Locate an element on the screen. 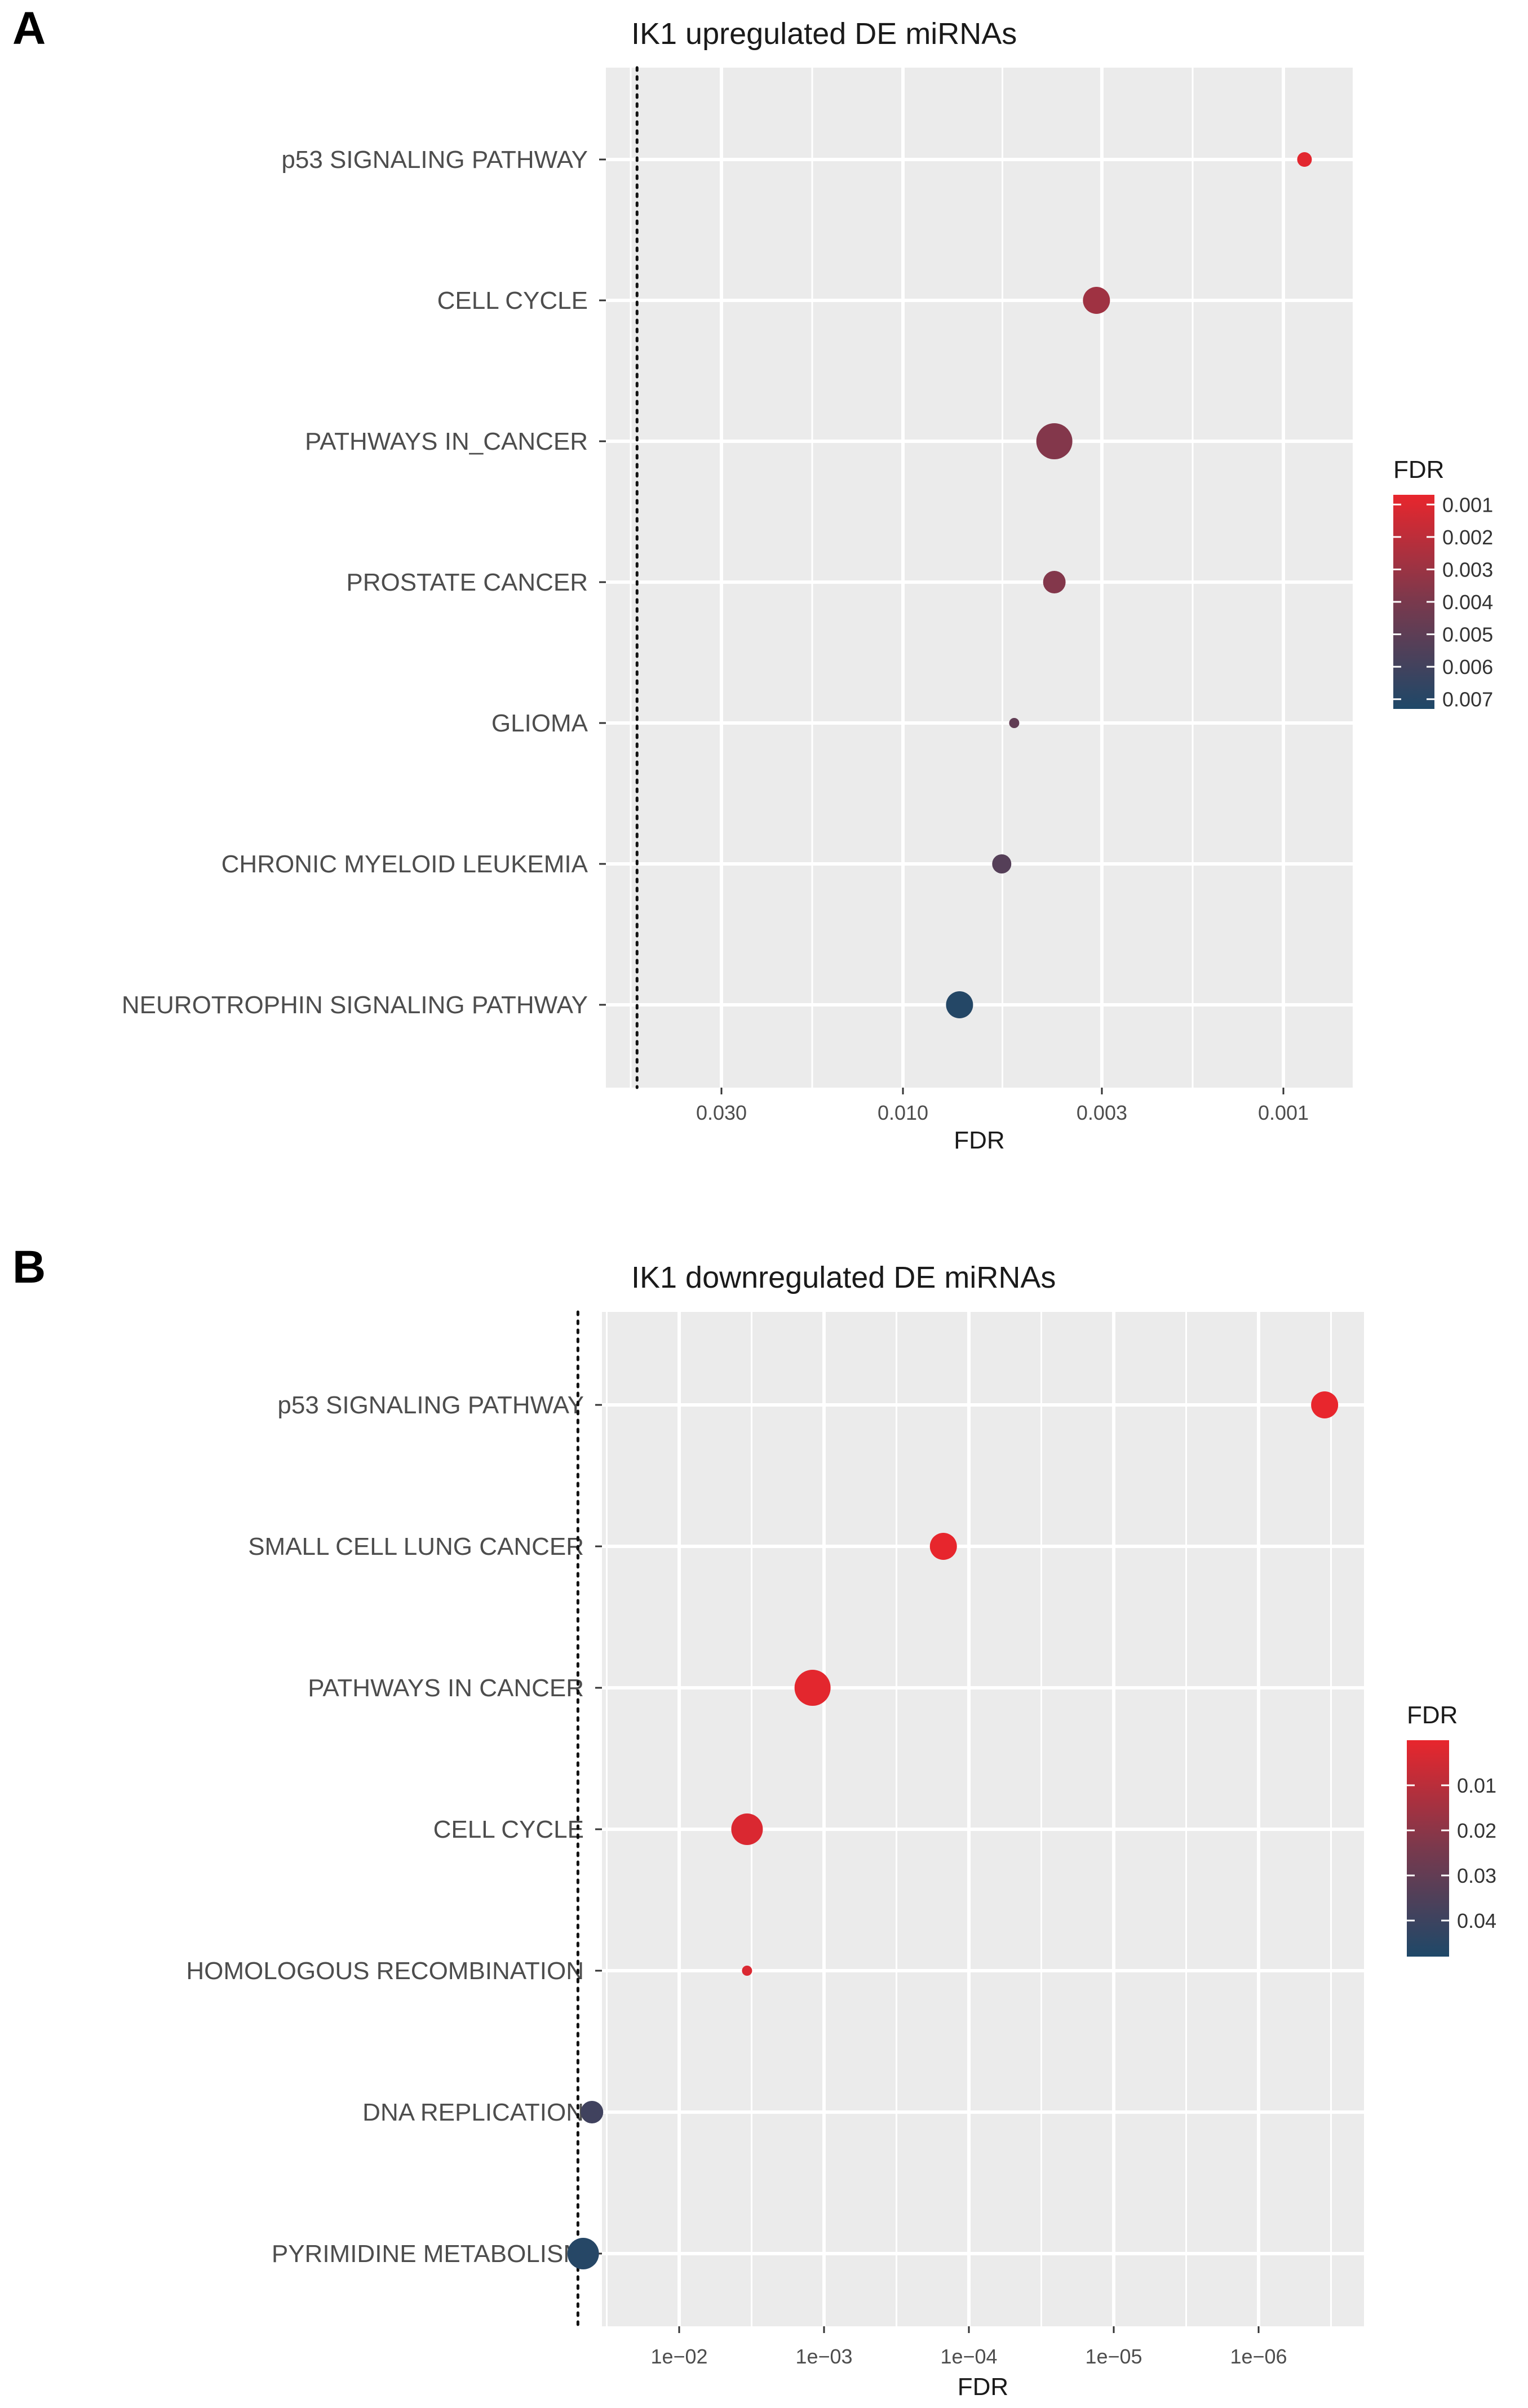  x-tick-label: 1e−04 is located at coordinates (968, 2356).